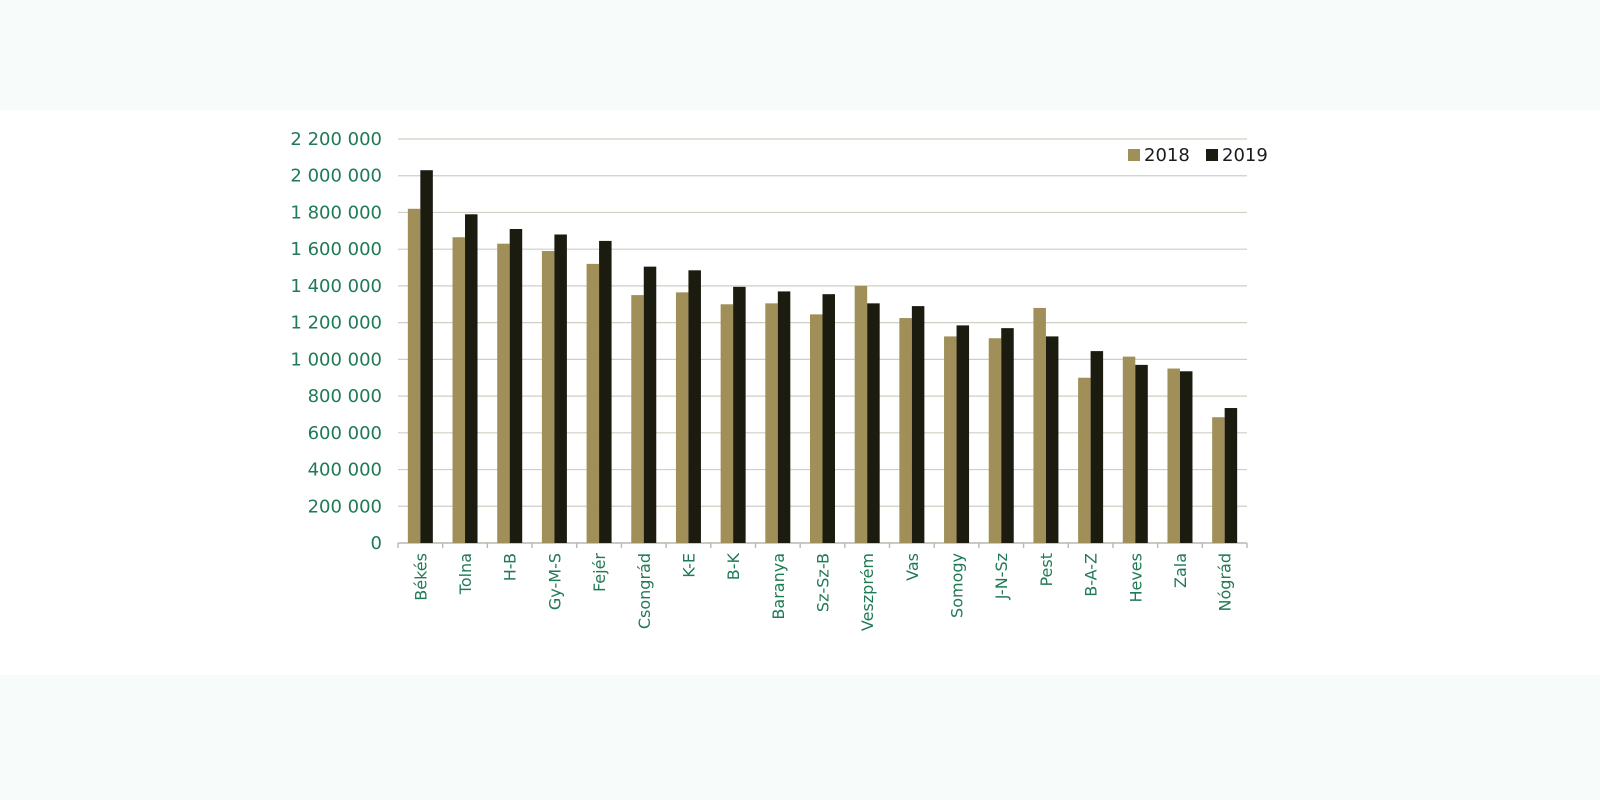 The height and width of the screenshot is (800, 1600). Describe the element at coordinates (1198, 155) in the screenshot. I see `legend: 2018 2019` at that location.